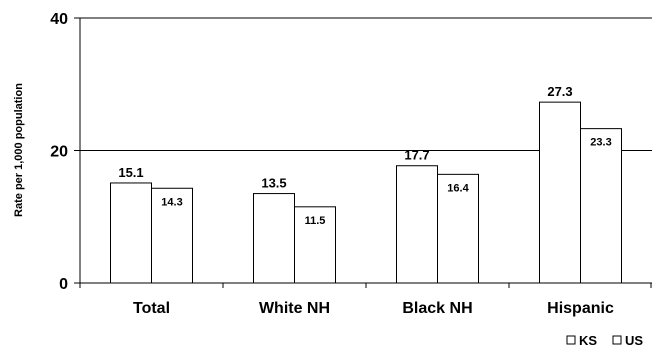  What do you see at coordinates (600, 143) in the screenshot?
I see `data-label-us: 23.3` at bounding box center [600, 143].